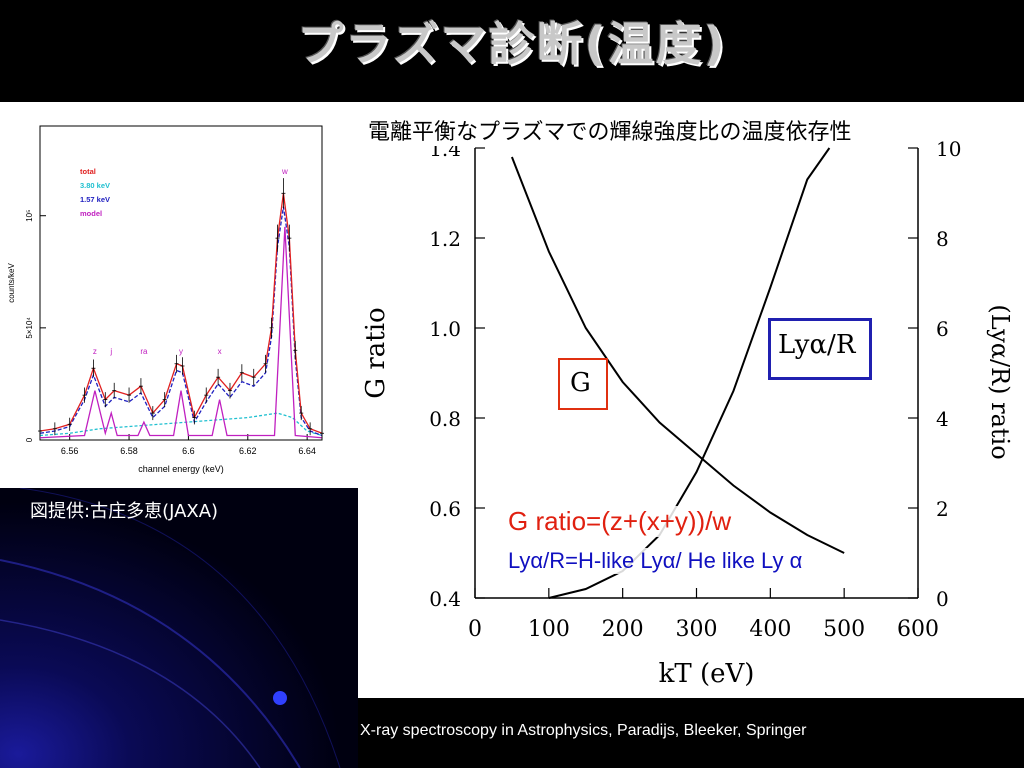  Describe the element at coordinates (95, 185) in the screenshot. I see `legend-entry: 3.80 keV` at that location.